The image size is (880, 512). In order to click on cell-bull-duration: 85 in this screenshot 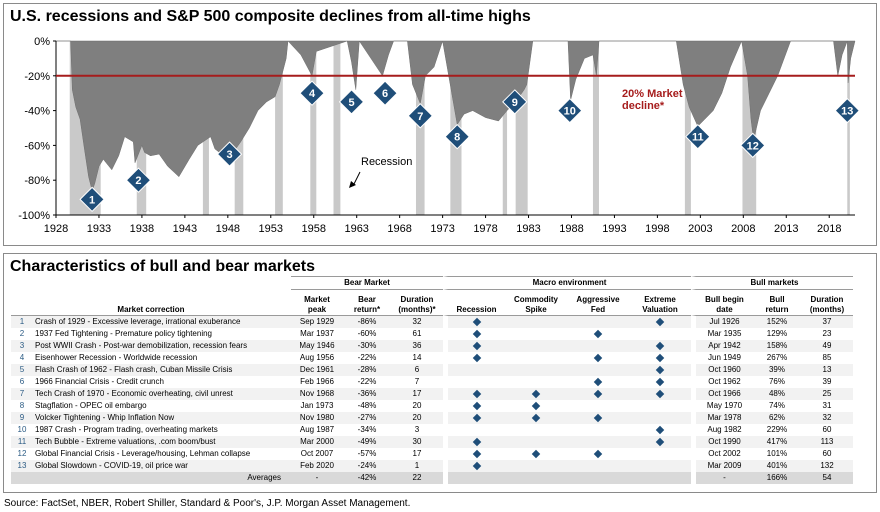, I will do `click(827, 358)`.